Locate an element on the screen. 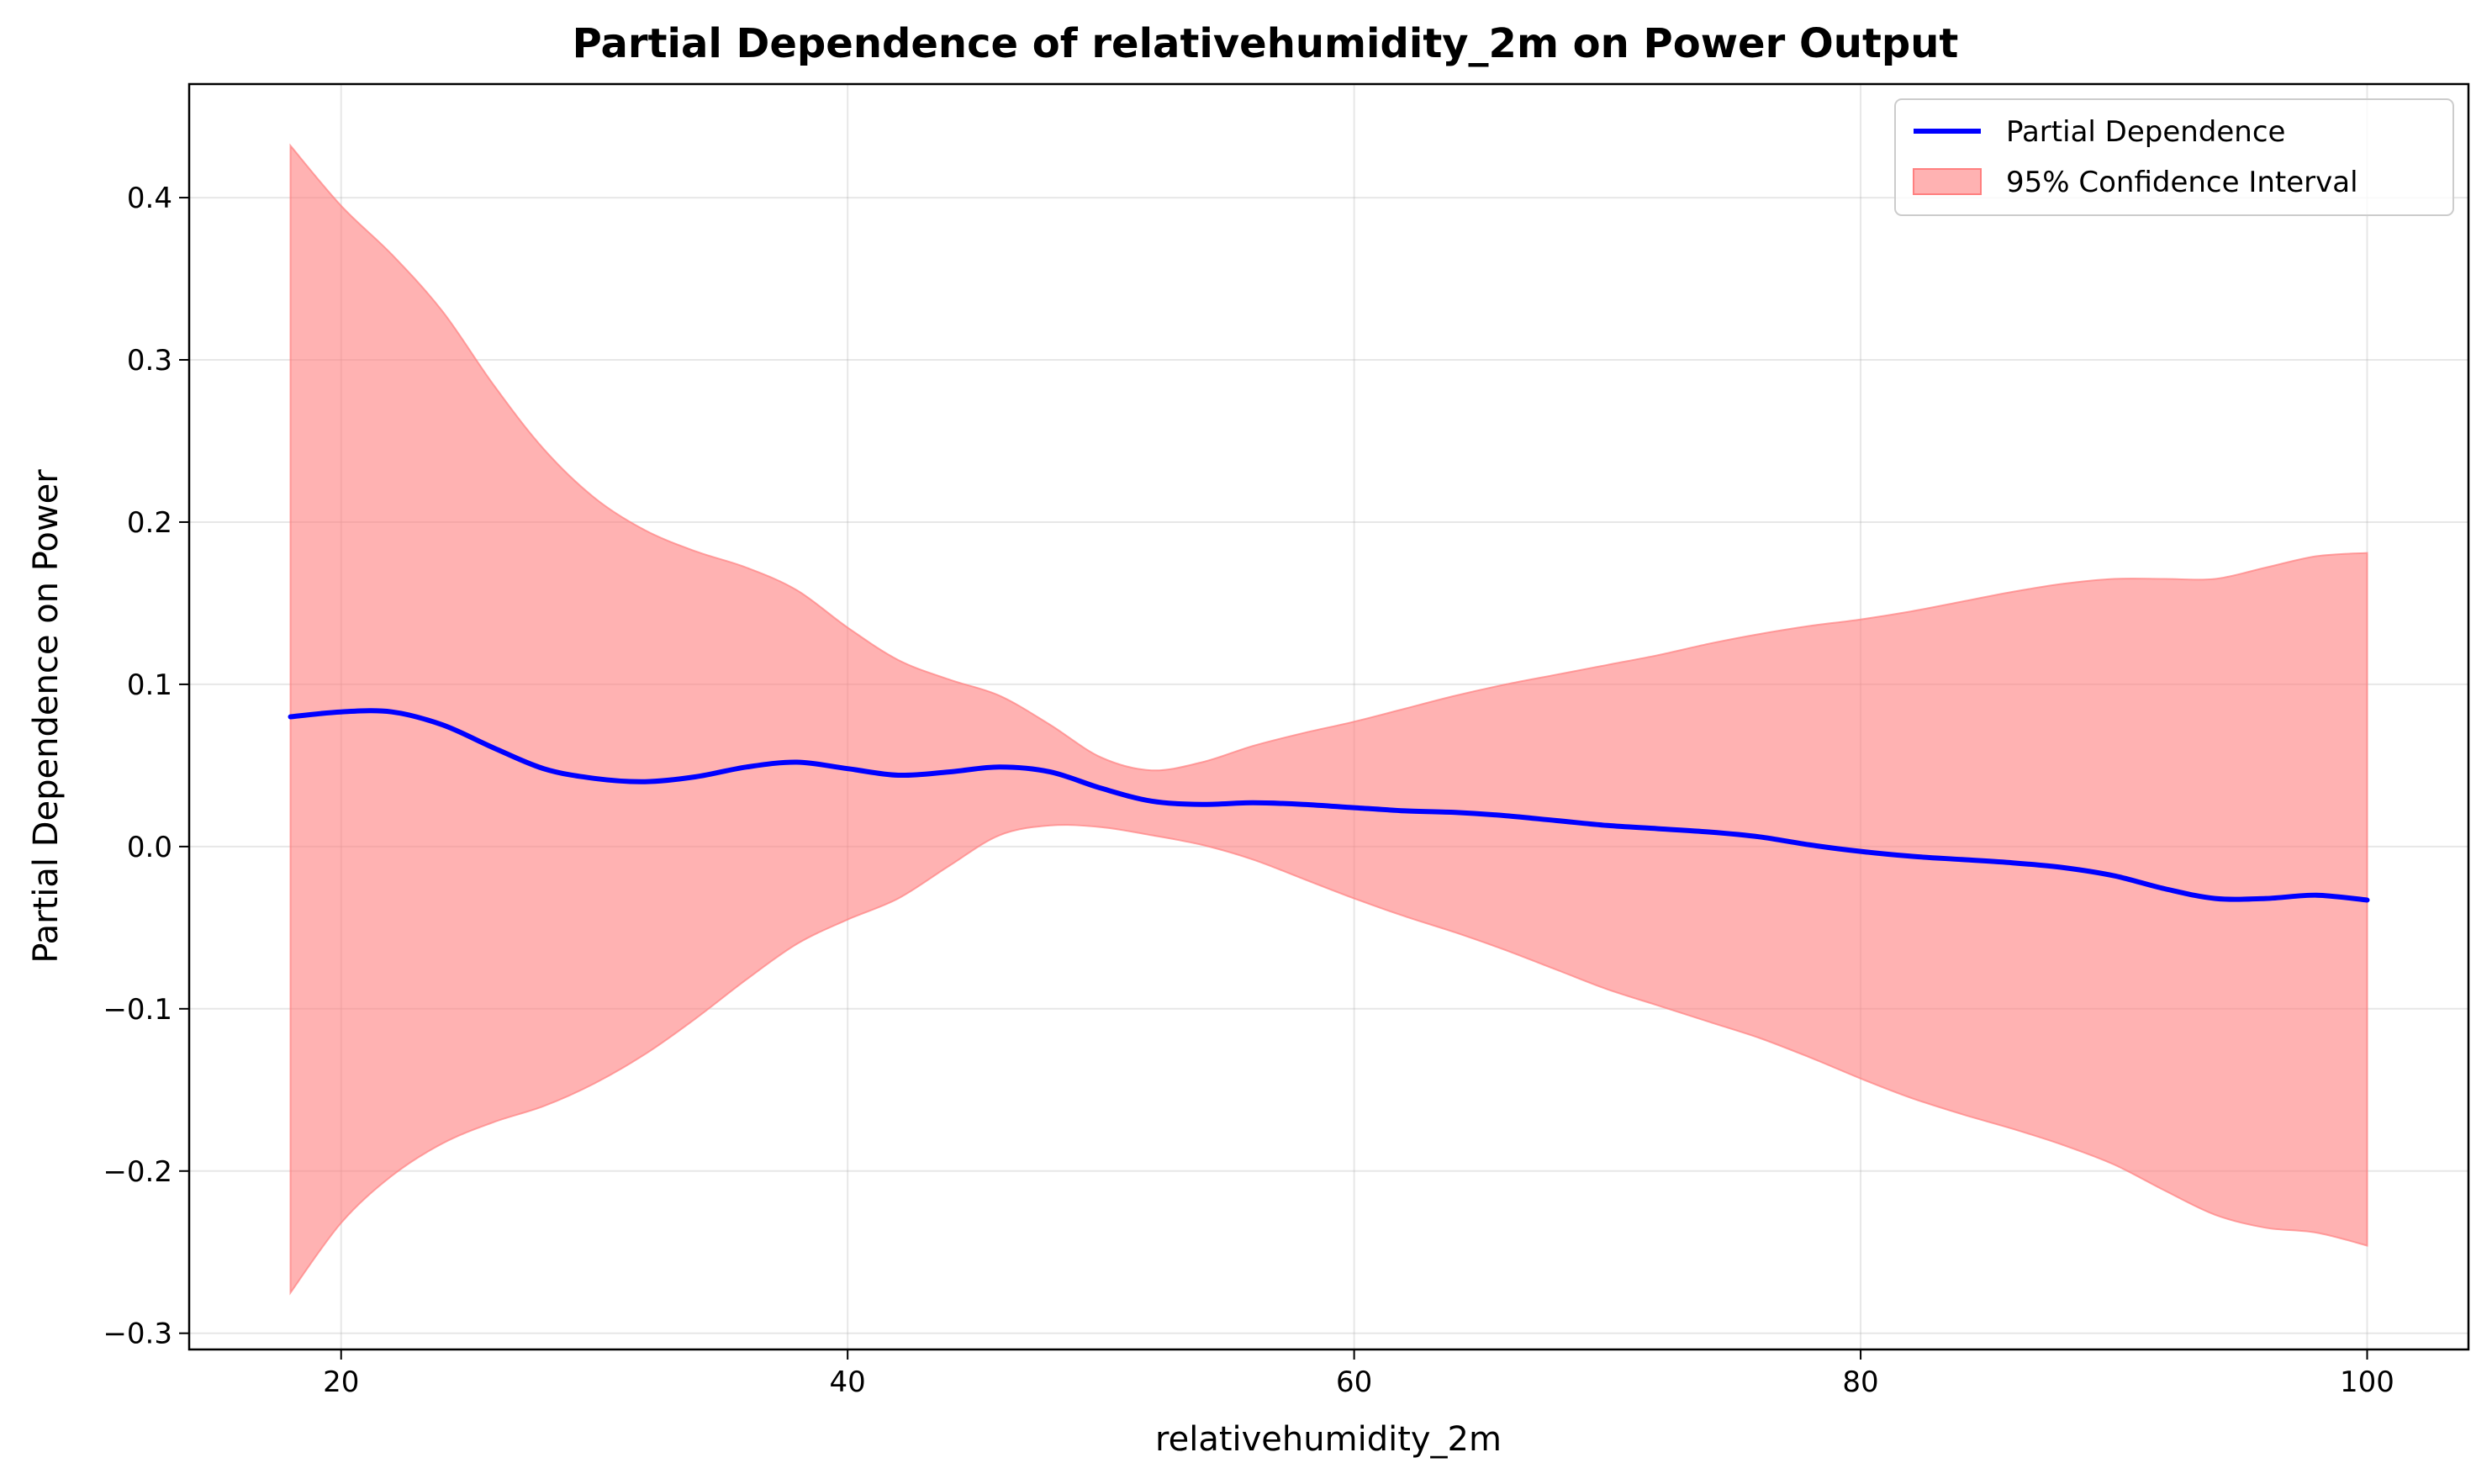 The width and height of the screenshot is (2492, 1484). y-tick-label: 0.4 is located at coordinates (149, 198).